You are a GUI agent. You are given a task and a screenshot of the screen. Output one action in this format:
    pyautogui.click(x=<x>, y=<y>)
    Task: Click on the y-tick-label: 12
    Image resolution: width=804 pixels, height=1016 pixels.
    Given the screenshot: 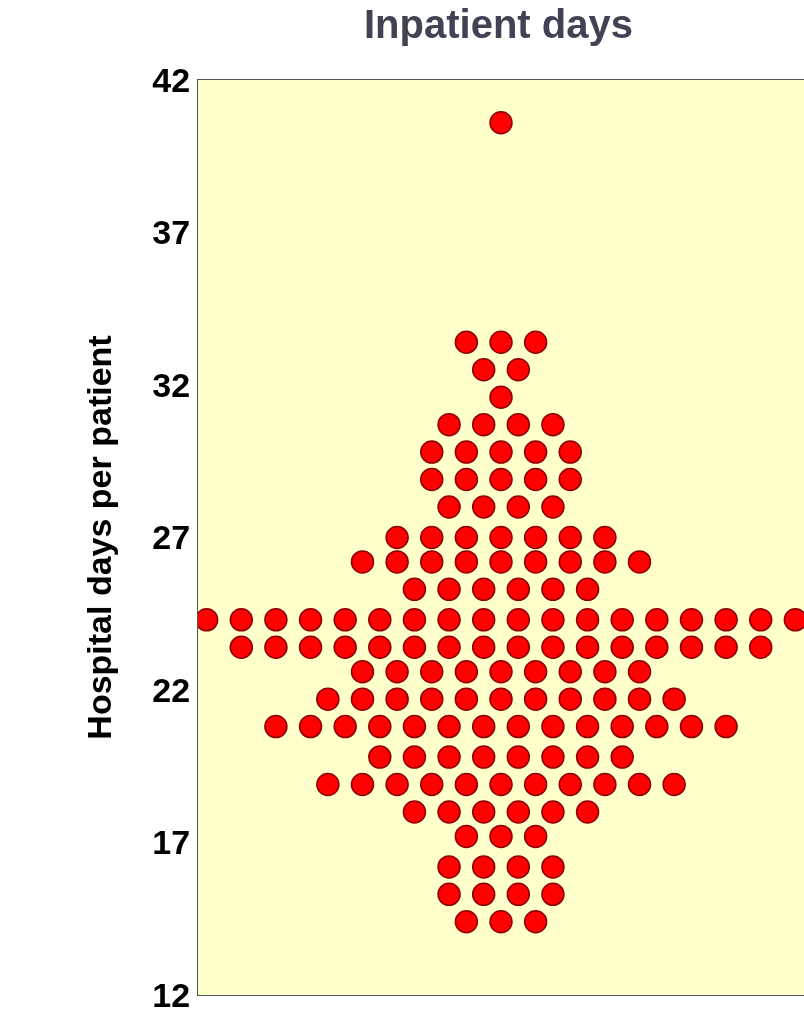 What is the action you would take?
    pyautogui.click(x=171, y=994)
    